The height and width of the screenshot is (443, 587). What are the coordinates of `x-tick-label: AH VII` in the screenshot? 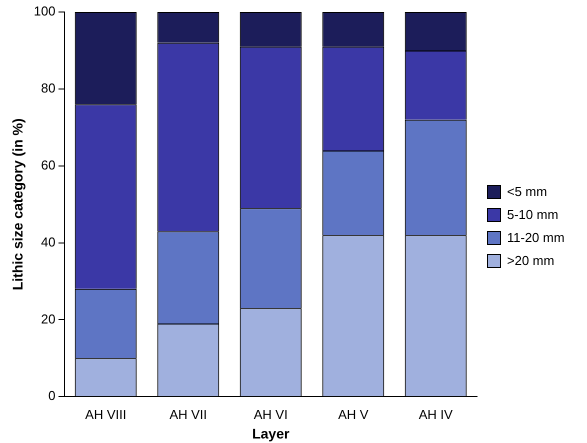 It's located at (188, 414).